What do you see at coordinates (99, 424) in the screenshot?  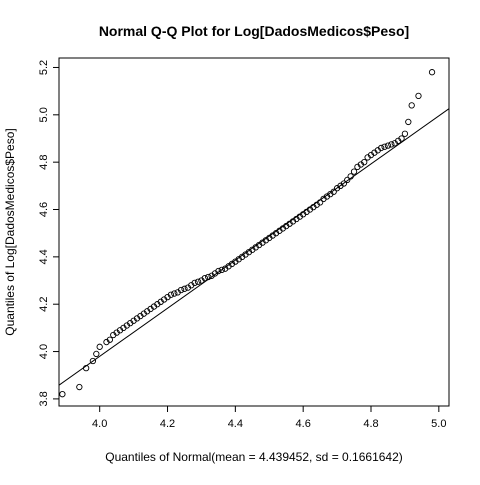 I see `x-tick-label: 4.0` at bounding box center [99, 424].